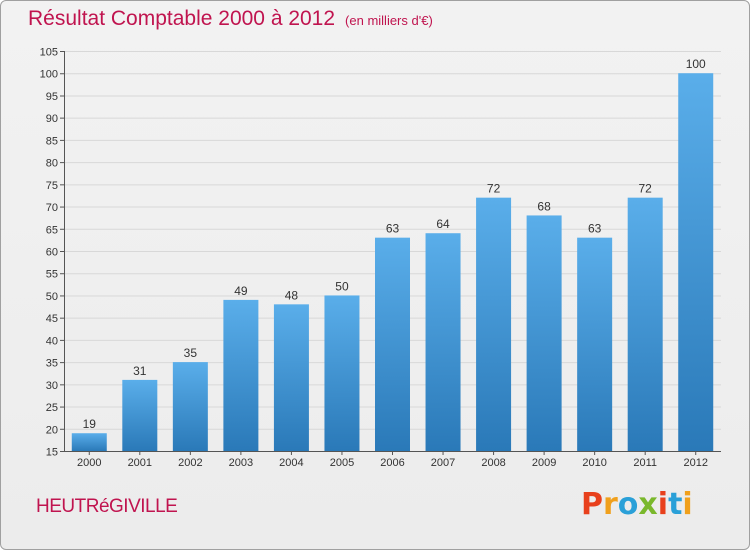 This screenshot has height=550, width=750. Describe the element at coordinates (389, 20) in the screenshot. I see `chart-unit: (en milliers d'€)` at that location.